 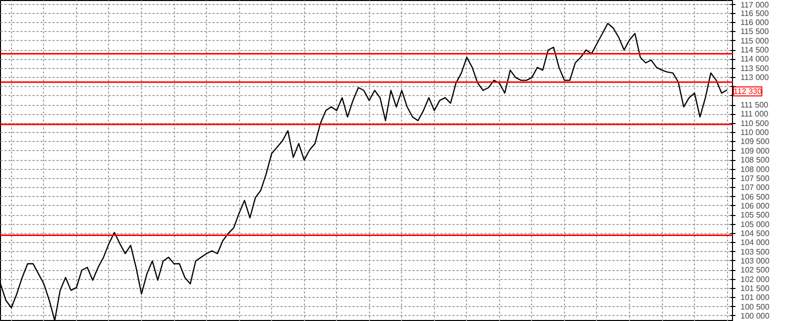 What do you see at coordinates (755, 59) in the screenshot?
I see `y-tick-label: 114 000` at bounding box center [755, 59].